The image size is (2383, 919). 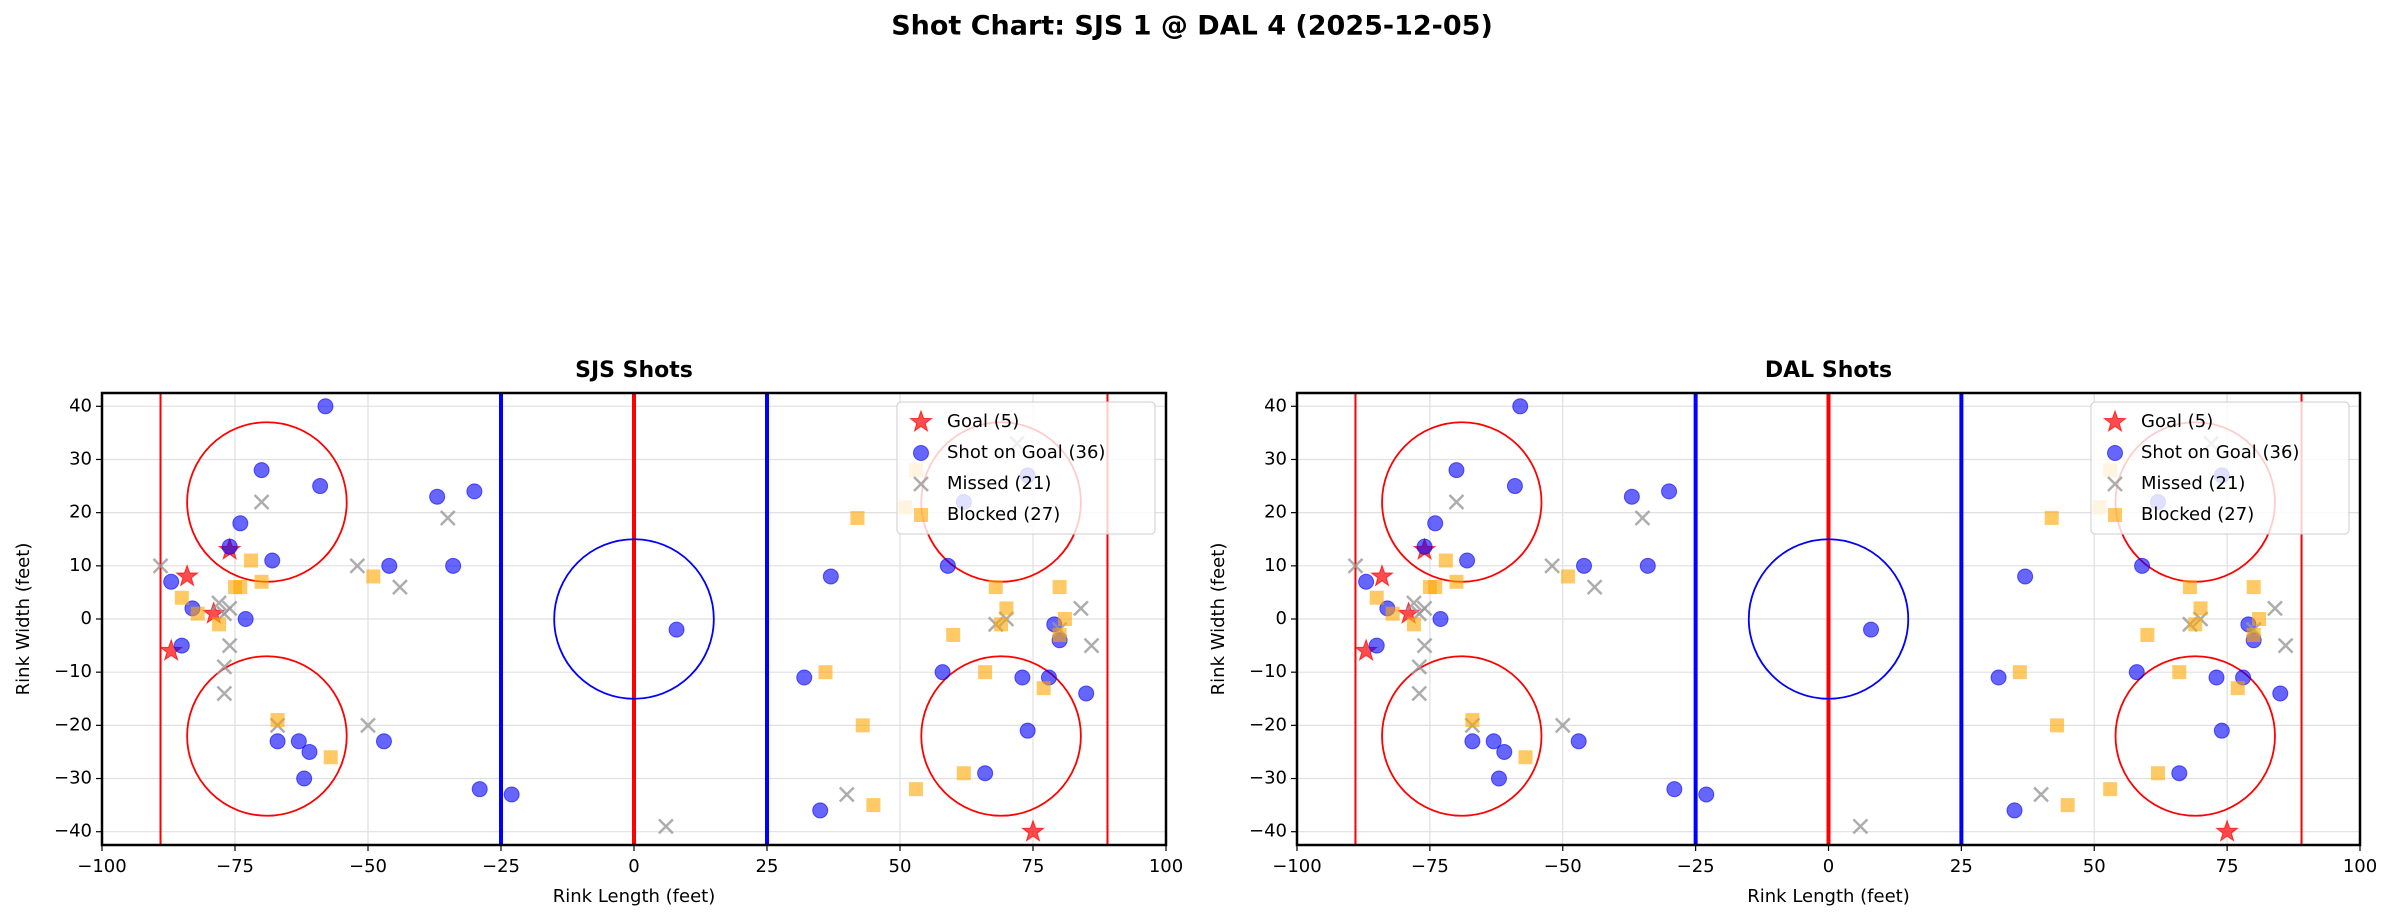 I want to click on legend-label: Shot on Goal (36), so click(x=2220, y=452).